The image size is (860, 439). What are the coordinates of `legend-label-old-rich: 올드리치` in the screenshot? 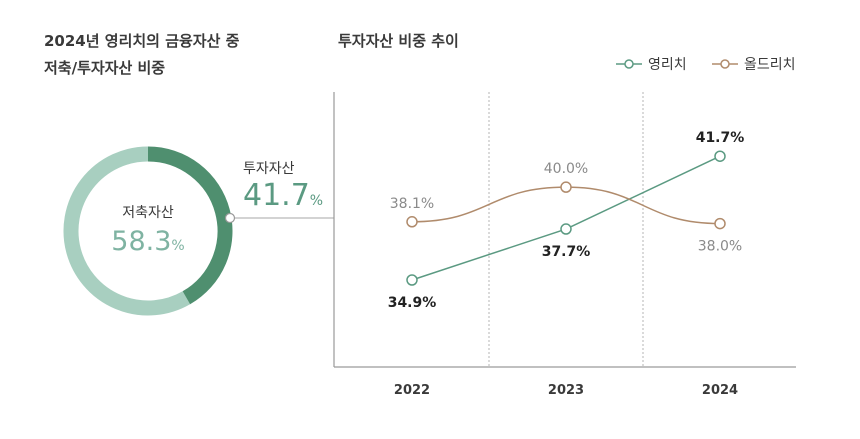 It's located at (770, 65).